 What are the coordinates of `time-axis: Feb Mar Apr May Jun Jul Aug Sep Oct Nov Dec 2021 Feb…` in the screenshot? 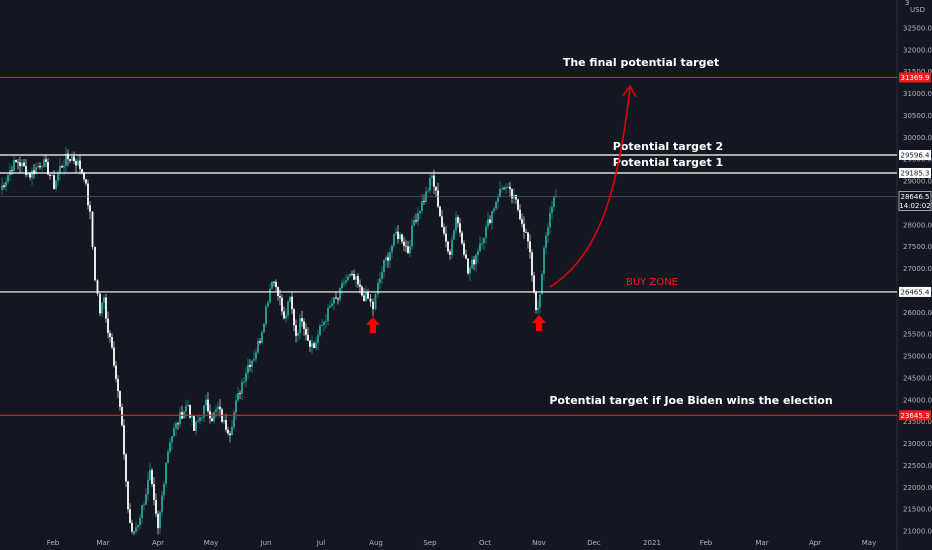 It's located at (461, 543).